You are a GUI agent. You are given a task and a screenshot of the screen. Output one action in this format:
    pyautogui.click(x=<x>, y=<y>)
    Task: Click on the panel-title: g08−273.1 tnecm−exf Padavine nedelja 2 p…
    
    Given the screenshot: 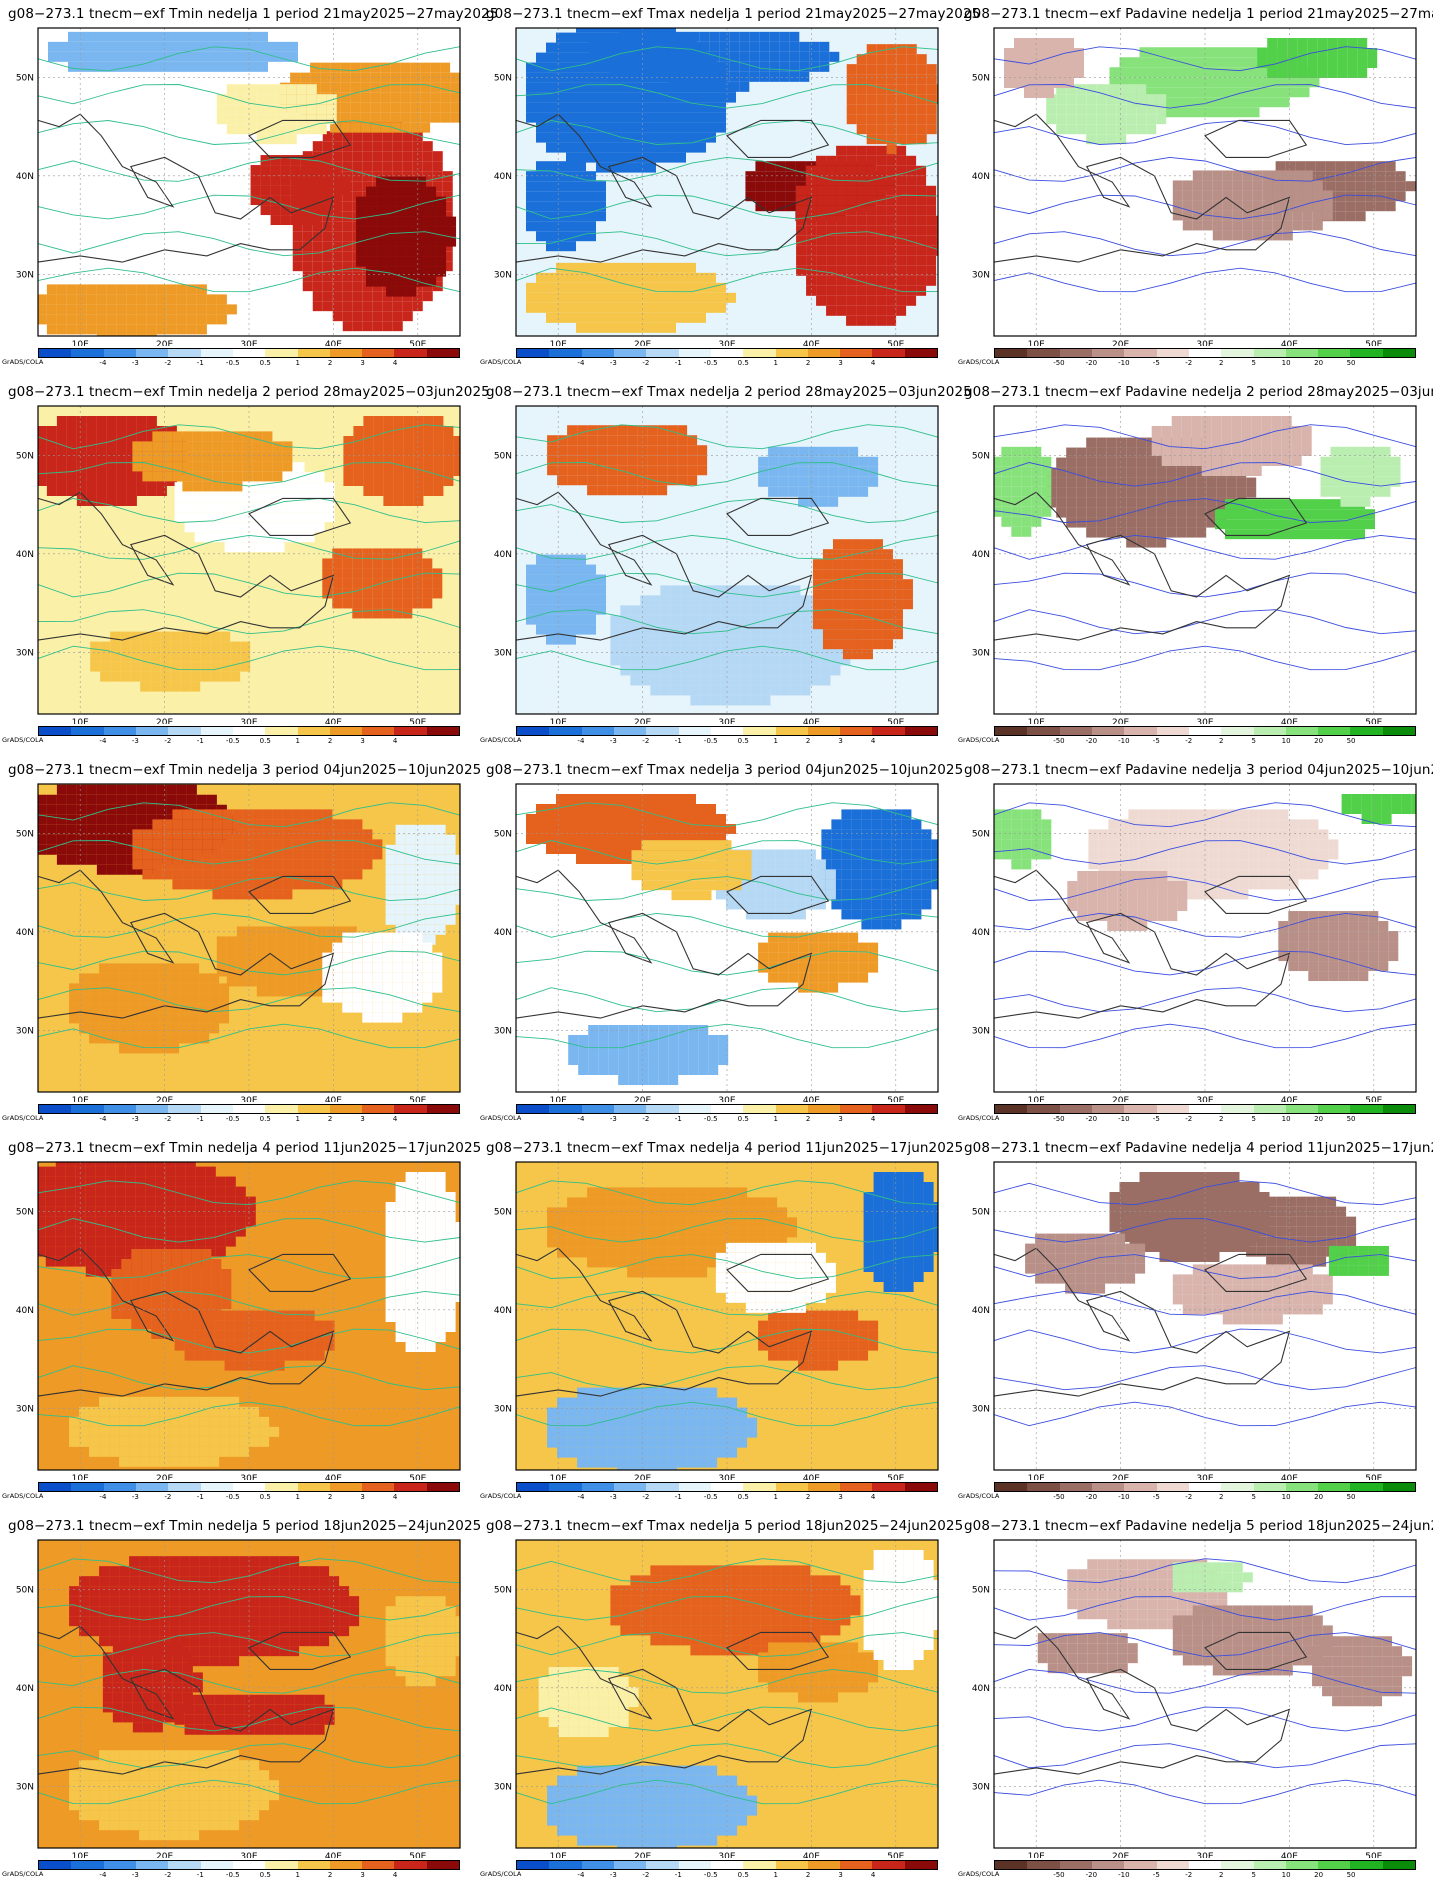 What is the action you would take?
    pyautogui.click(x=1198, y=392)
    